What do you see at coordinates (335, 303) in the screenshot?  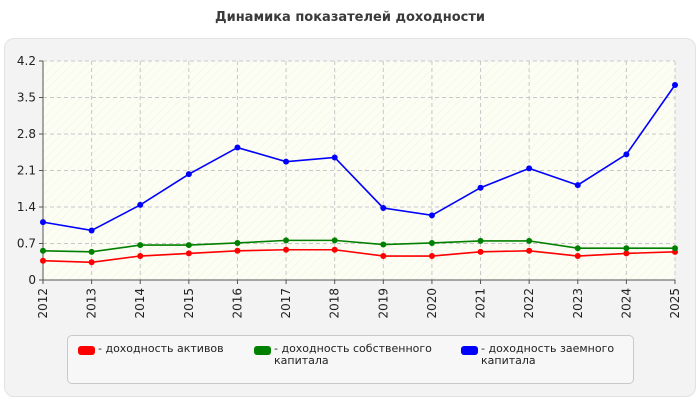 I see `x-tick-label: 2018` at bounding box center [335, 303].